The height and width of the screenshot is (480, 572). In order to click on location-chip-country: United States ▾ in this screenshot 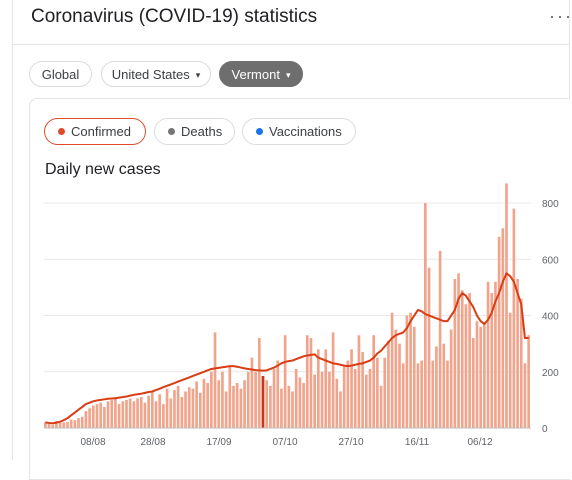, I will do `click(156, 74)`.